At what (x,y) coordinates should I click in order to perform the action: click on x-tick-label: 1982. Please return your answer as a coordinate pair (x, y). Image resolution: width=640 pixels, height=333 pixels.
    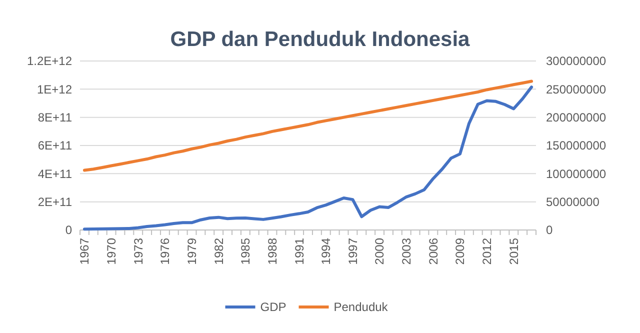
    Looking at the image, I should click on (219, 251).